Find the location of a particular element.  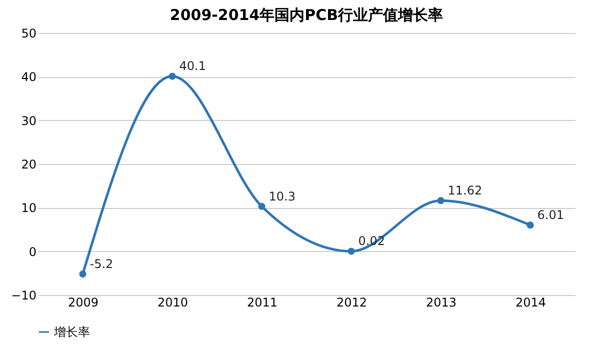

chart-title: 2009-2014年国内PCB行业产值增长率 is located at coordinates (307, 15).